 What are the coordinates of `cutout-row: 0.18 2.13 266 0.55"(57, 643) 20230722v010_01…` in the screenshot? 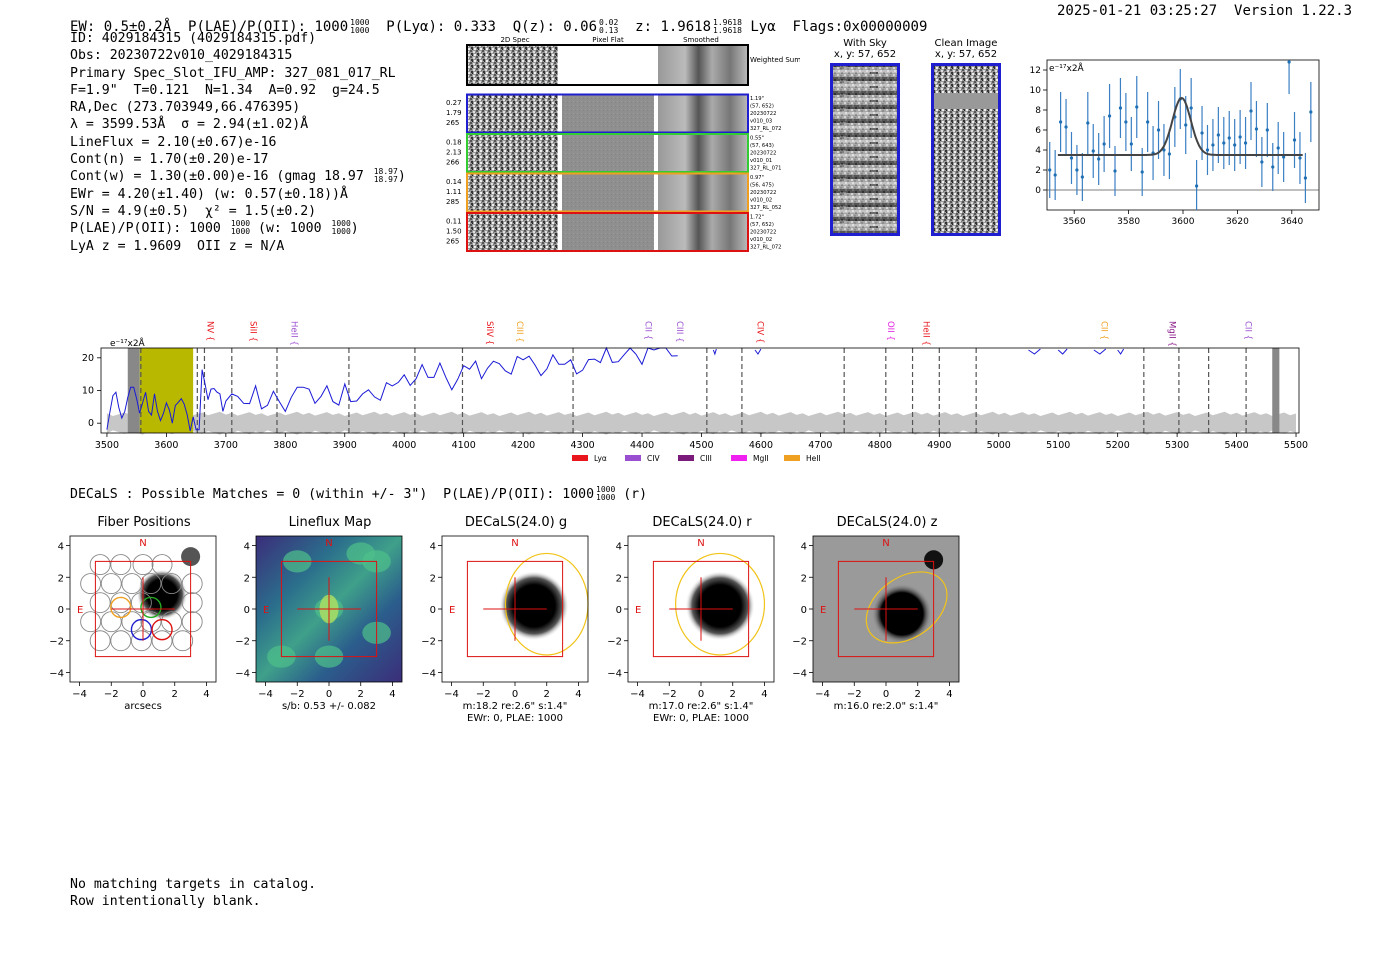 It's located at (614, 153).